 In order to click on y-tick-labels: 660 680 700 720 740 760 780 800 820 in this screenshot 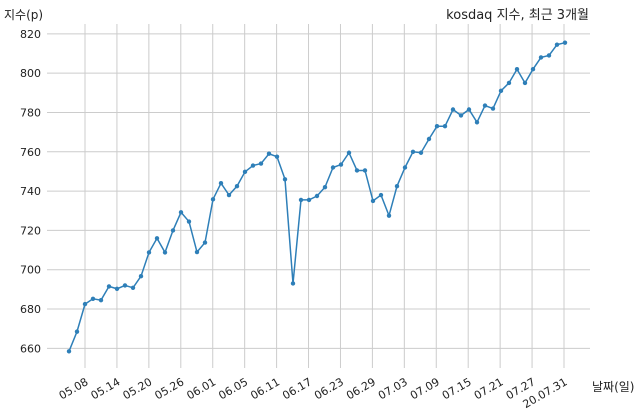, I will do `click(30, 192)`.